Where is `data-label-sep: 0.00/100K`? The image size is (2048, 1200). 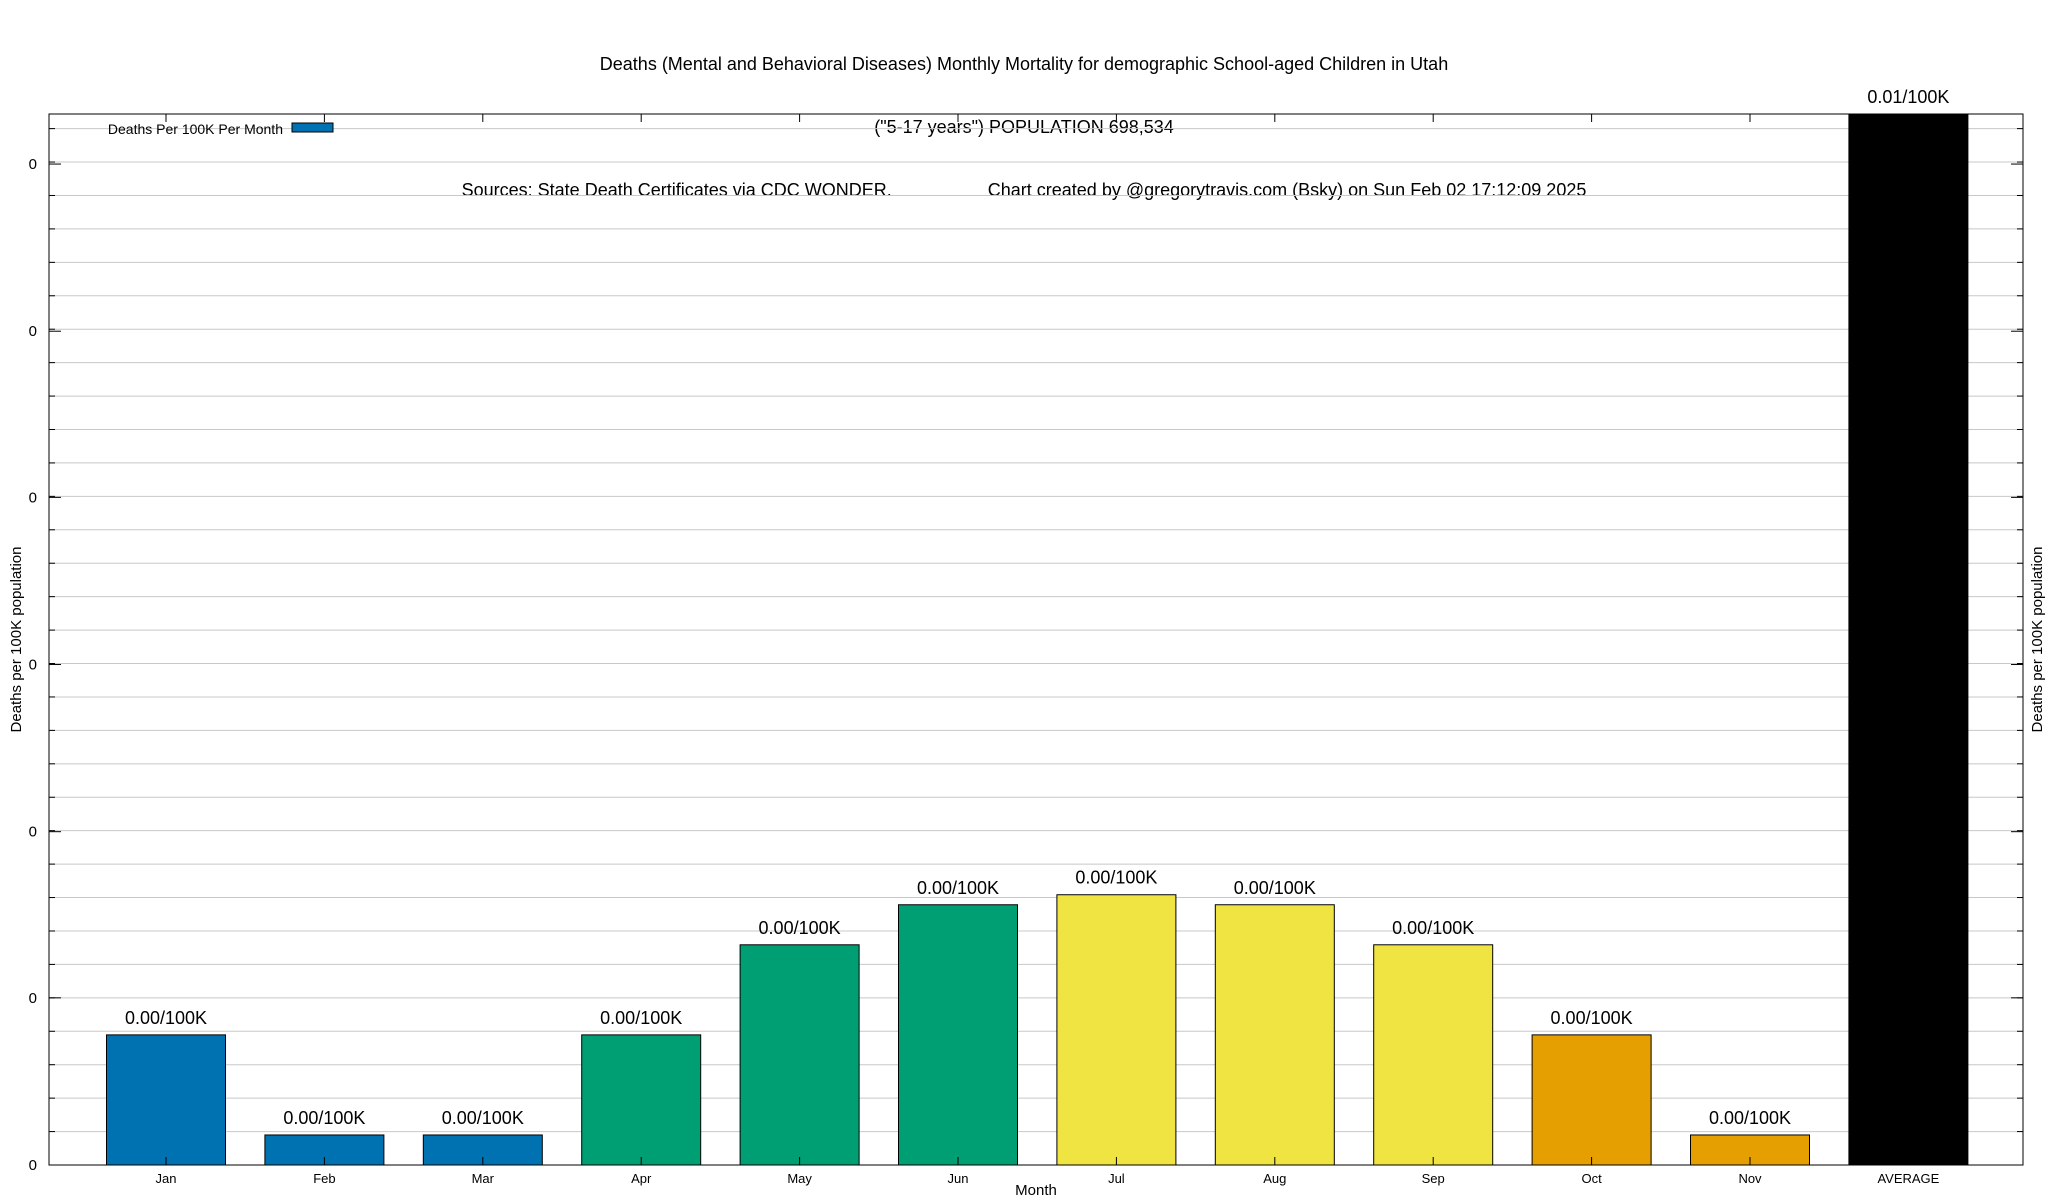 data-label-sep: 0.00/100K is located at coordinates (1433, 928).